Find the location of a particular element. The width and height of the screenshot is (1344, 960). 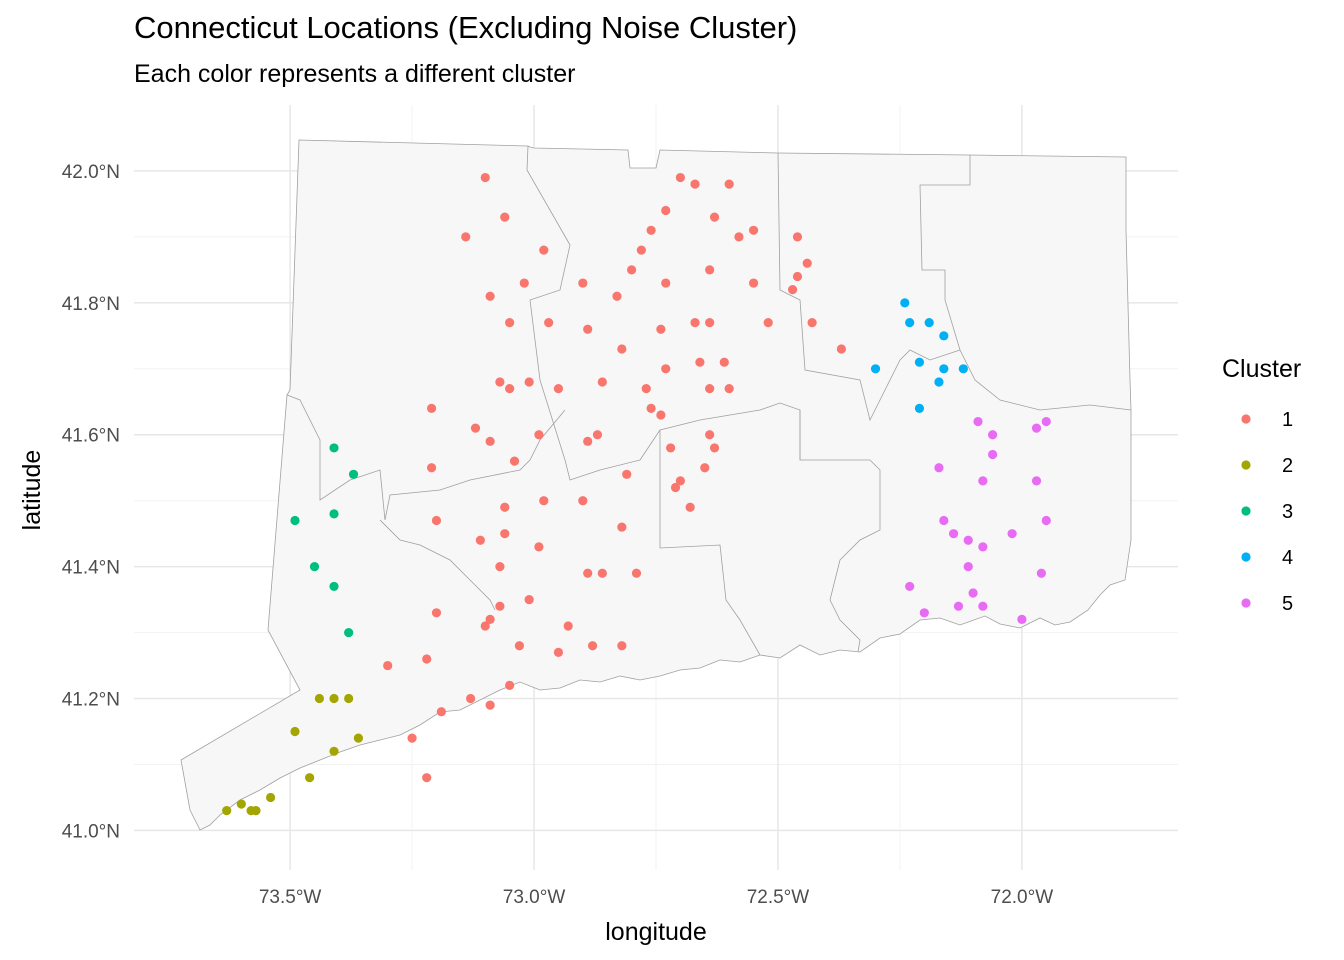

x-axis-title: longitude is located at coordinates (655, 932).